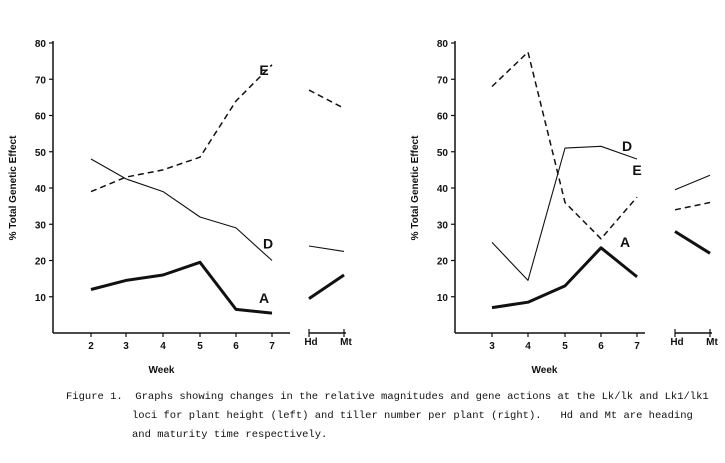 The width and height of the screenshot is (725, 463). What do you see at coordinates (181, 287) in the screenshot?
I see `left-series-A-line` at bounding box center [181, 287].